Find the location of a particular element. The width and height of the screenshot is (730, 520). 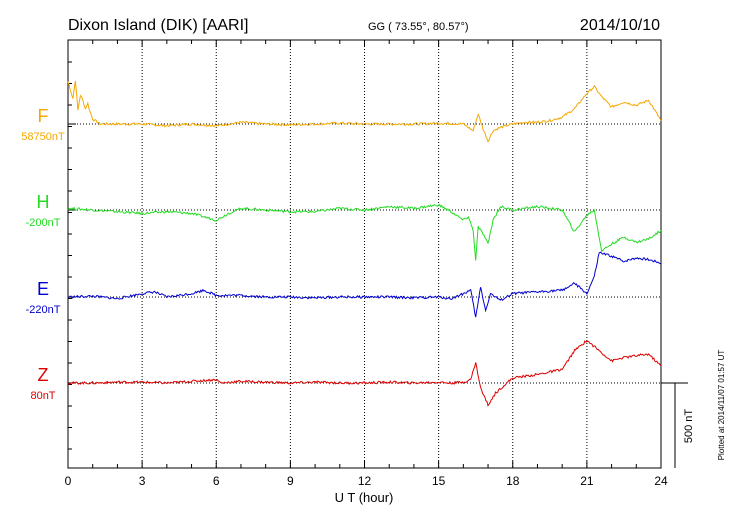

x-axis-label: U T (hour) is located at coordinates (364, 497).